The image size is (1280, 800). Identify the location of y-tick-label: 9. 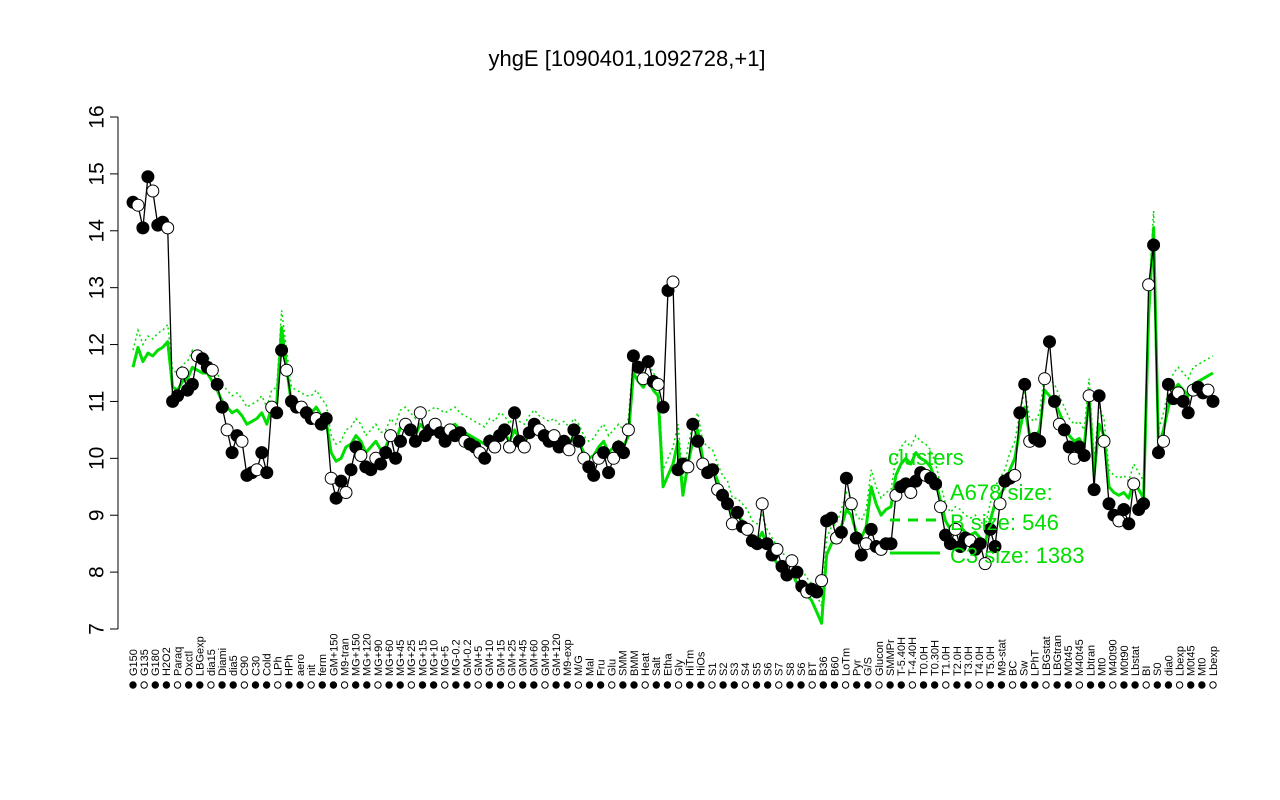
(96, 515).